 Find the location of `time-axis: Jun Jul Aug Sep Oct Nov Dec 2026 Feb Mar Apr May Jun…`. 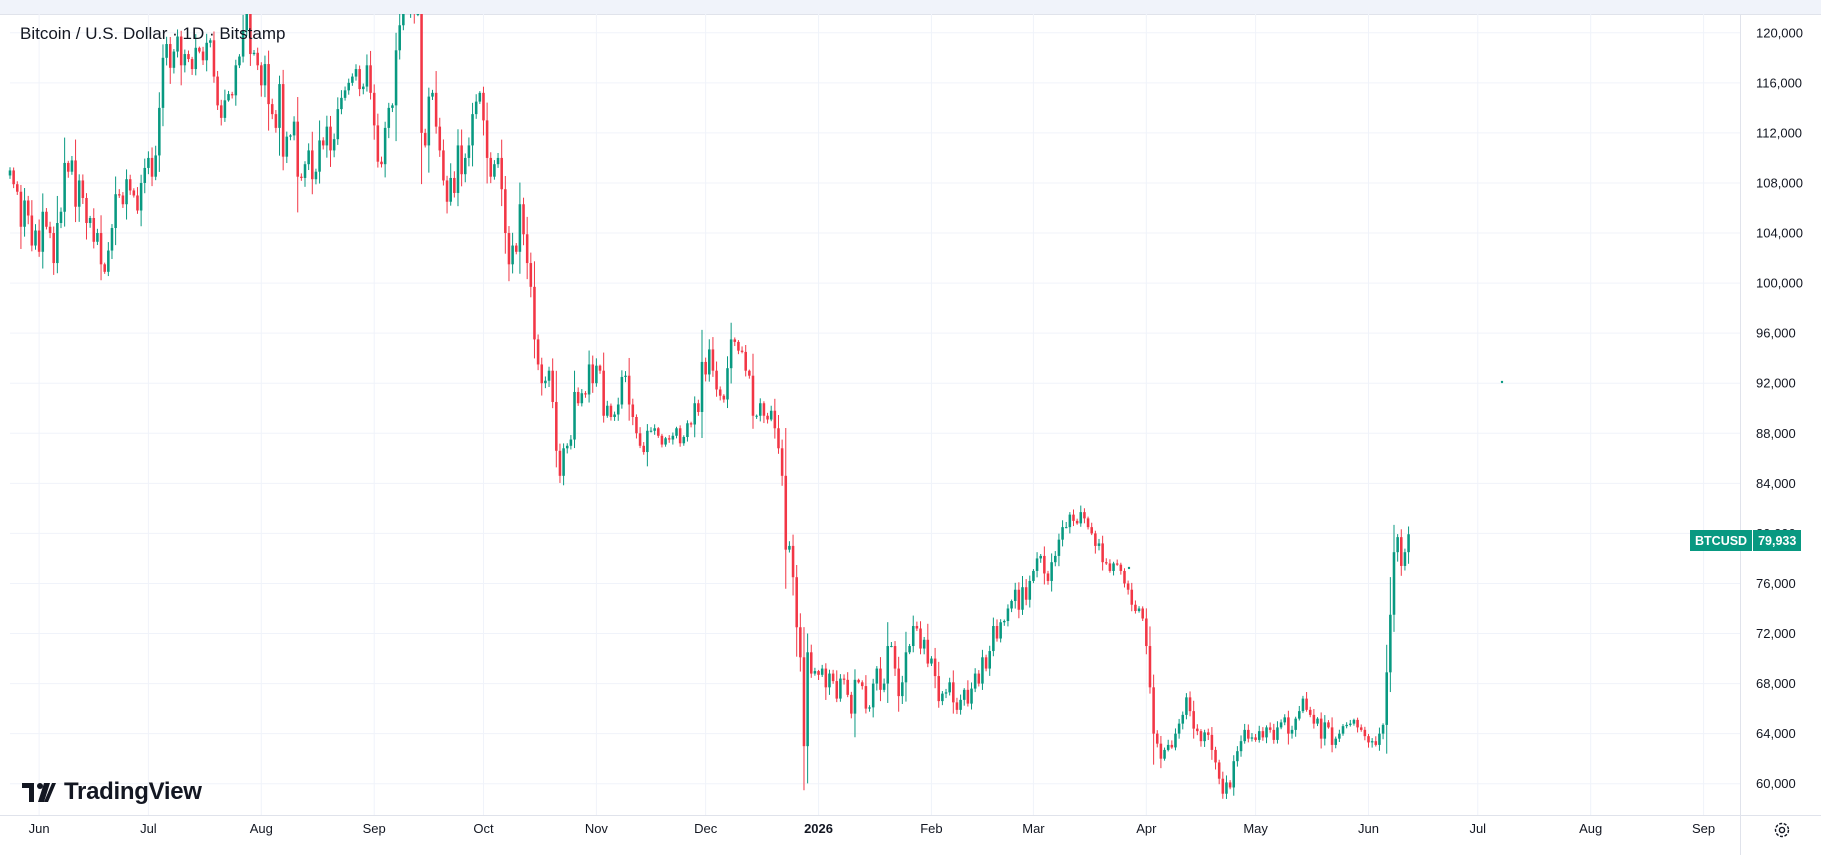

time-axis: Jun Jul Aug Sep Oct Nov Dec 2026 Feb Mar Apr May Jun… is located at coordinates (872, 828).